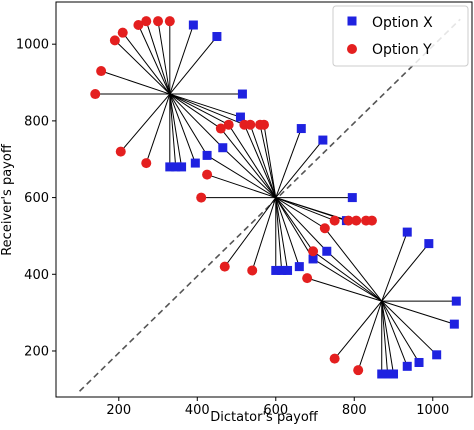 The image size is (474, 430). I want to click on legend-marker-option-x, so click(352, 21).